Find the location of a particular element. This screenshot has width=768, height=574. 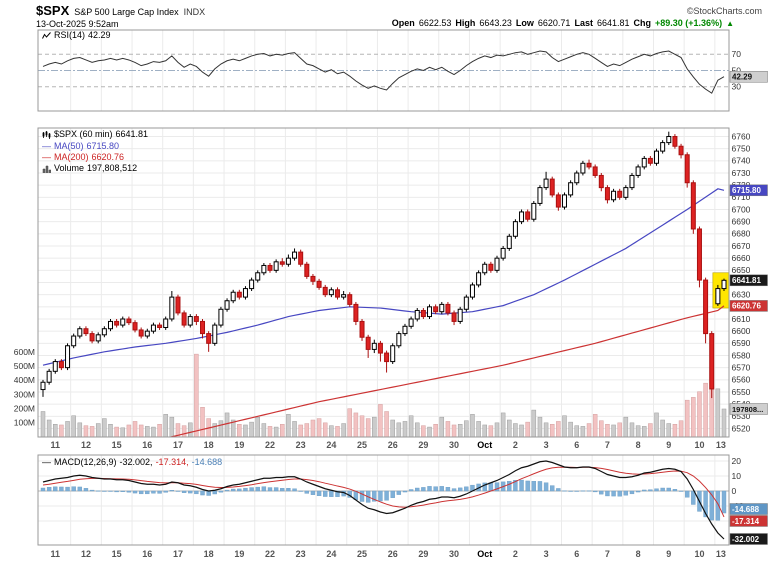

macd-line-value: -32.002, is located at coordinates (136, 462).